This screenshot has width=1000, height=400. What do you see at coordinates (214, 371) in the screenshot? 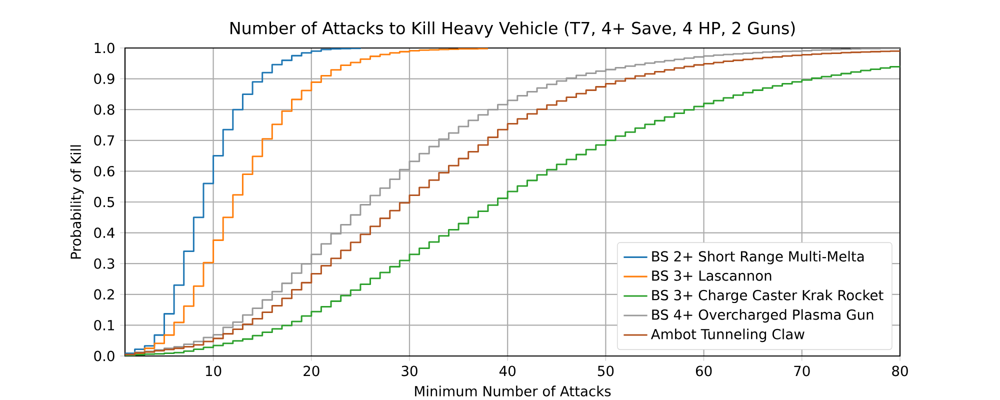
I see `x-tick-label: 10` at bounding box center [214, 371].